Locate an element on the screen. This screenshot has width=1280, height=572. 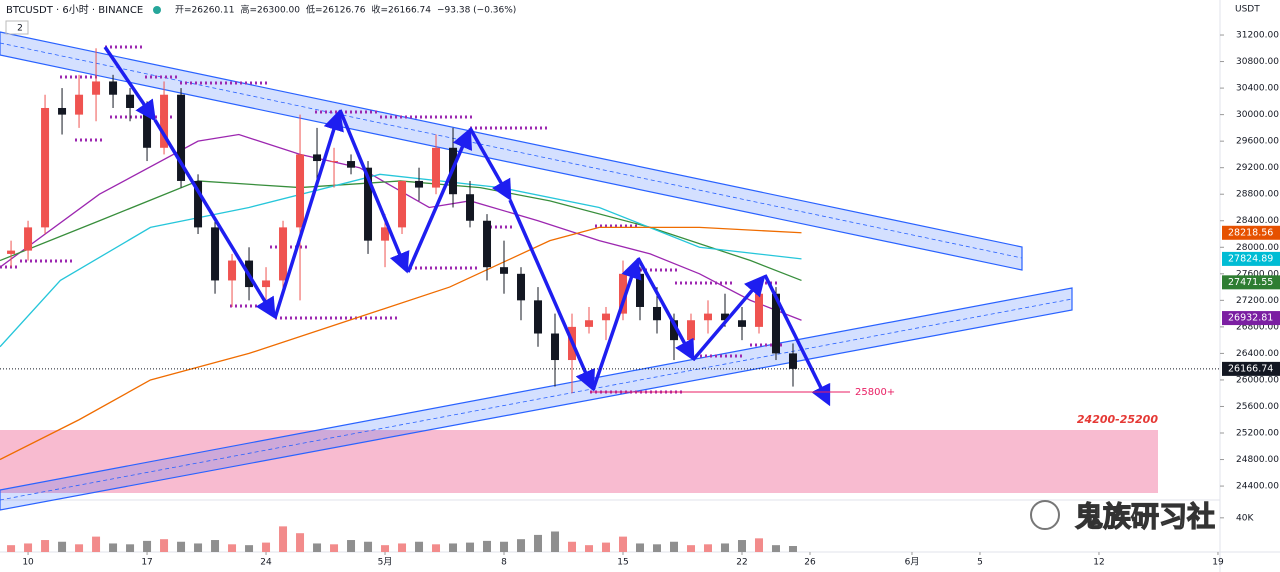
y-tick-label: 26000.00 is located at coordinates (1257, 380).